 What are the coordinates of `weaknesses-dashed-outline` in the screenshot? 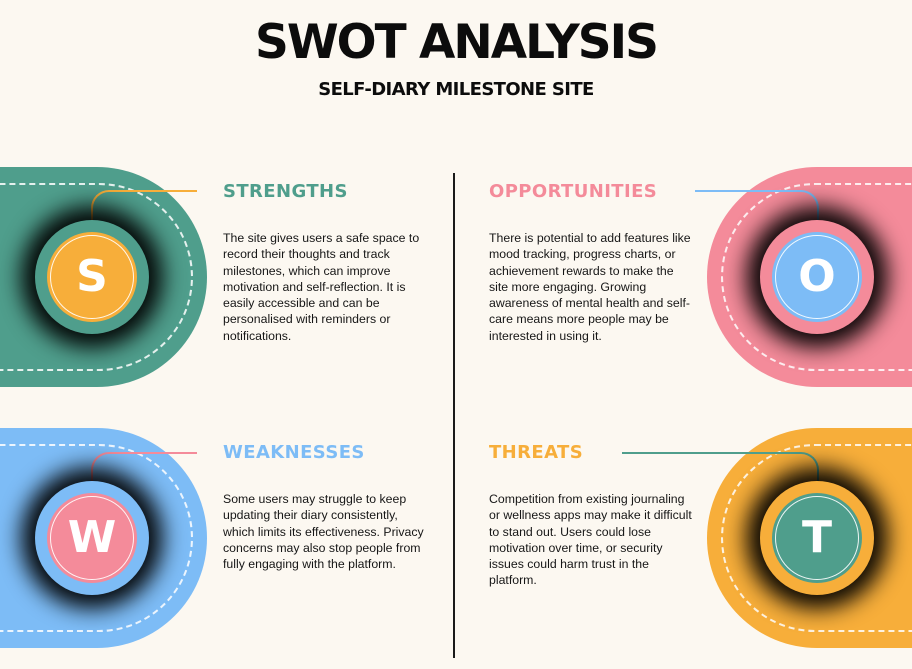 It's located at (96, 538).